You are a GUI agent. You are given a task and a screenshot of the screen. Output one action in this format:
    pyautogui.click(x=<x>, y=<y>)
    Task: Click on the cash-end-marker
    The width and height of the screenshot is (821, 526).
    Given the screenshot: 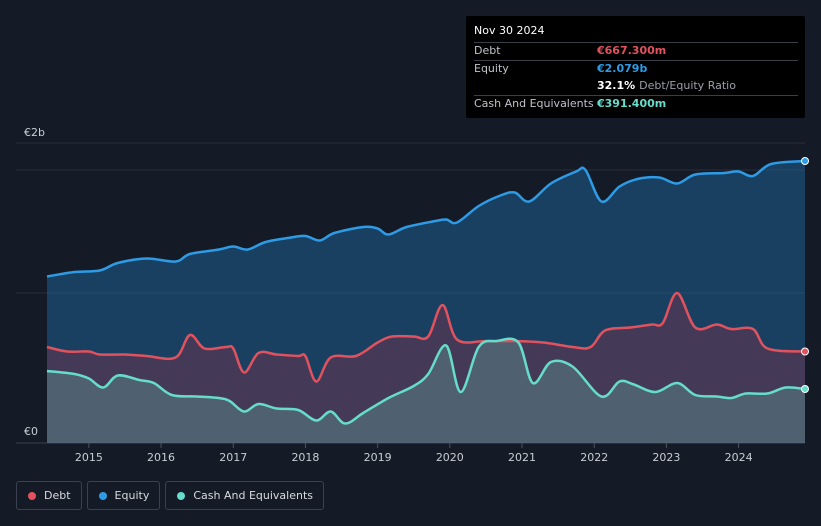 What is the action you would take?
    pyautogui.click(x=805, y=389)
    